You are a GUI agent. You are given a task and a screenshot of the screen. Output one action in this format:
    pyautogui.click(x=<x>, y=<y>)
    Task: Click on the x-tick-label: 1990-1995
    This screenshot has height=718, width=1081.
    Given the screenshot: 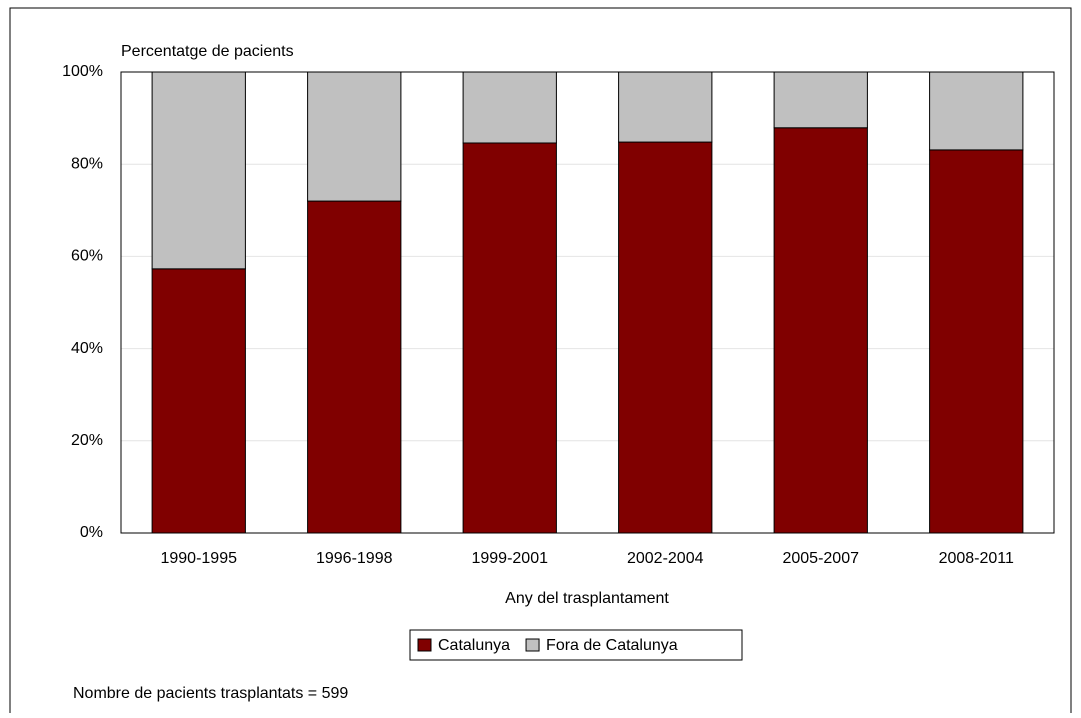 What is the action you would take?
    pyautogui.click(x=198, y=558)
    